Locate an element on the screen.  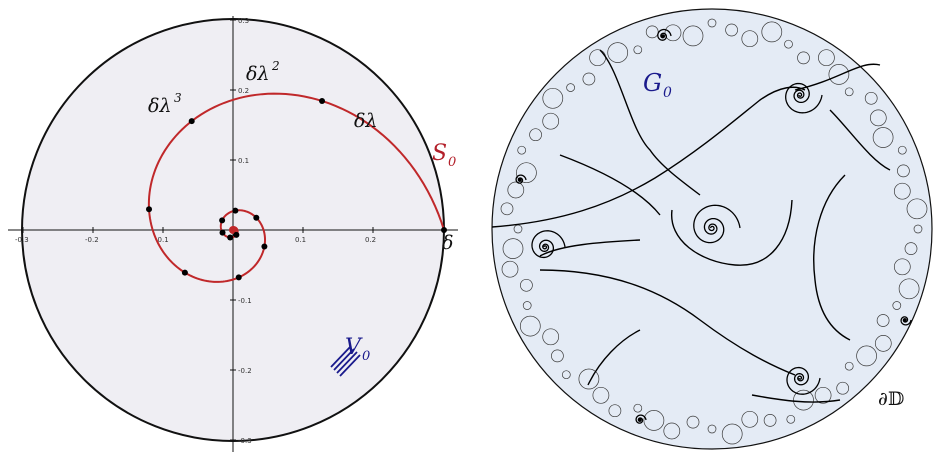
label-delta-lambda-2-exp: 2 is located at coordinates (275, 66).